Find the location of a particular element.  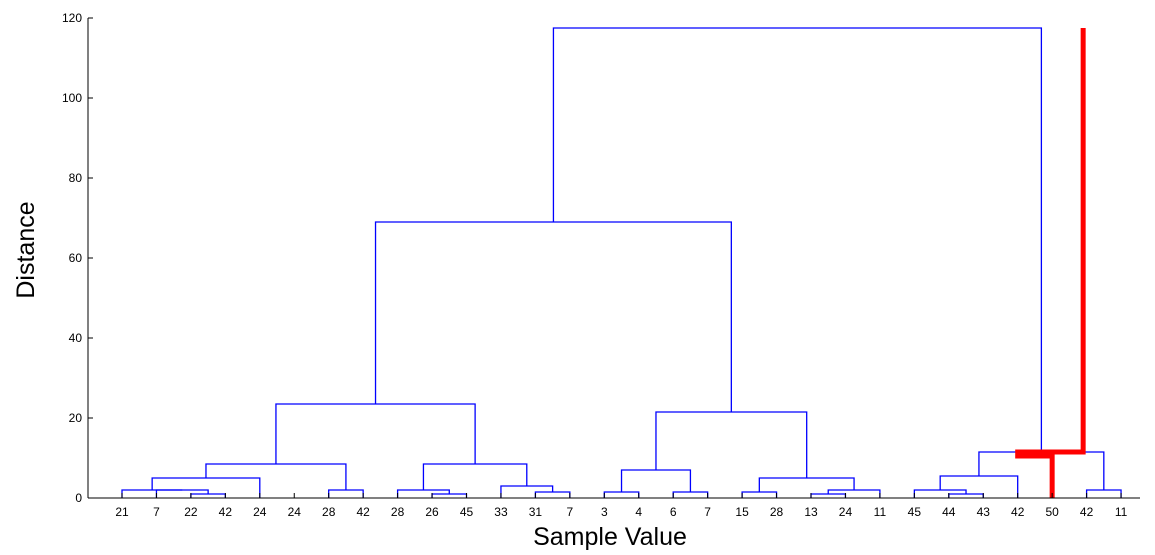

x-tick-label-23: 45 is located at coordinates (915, 512).